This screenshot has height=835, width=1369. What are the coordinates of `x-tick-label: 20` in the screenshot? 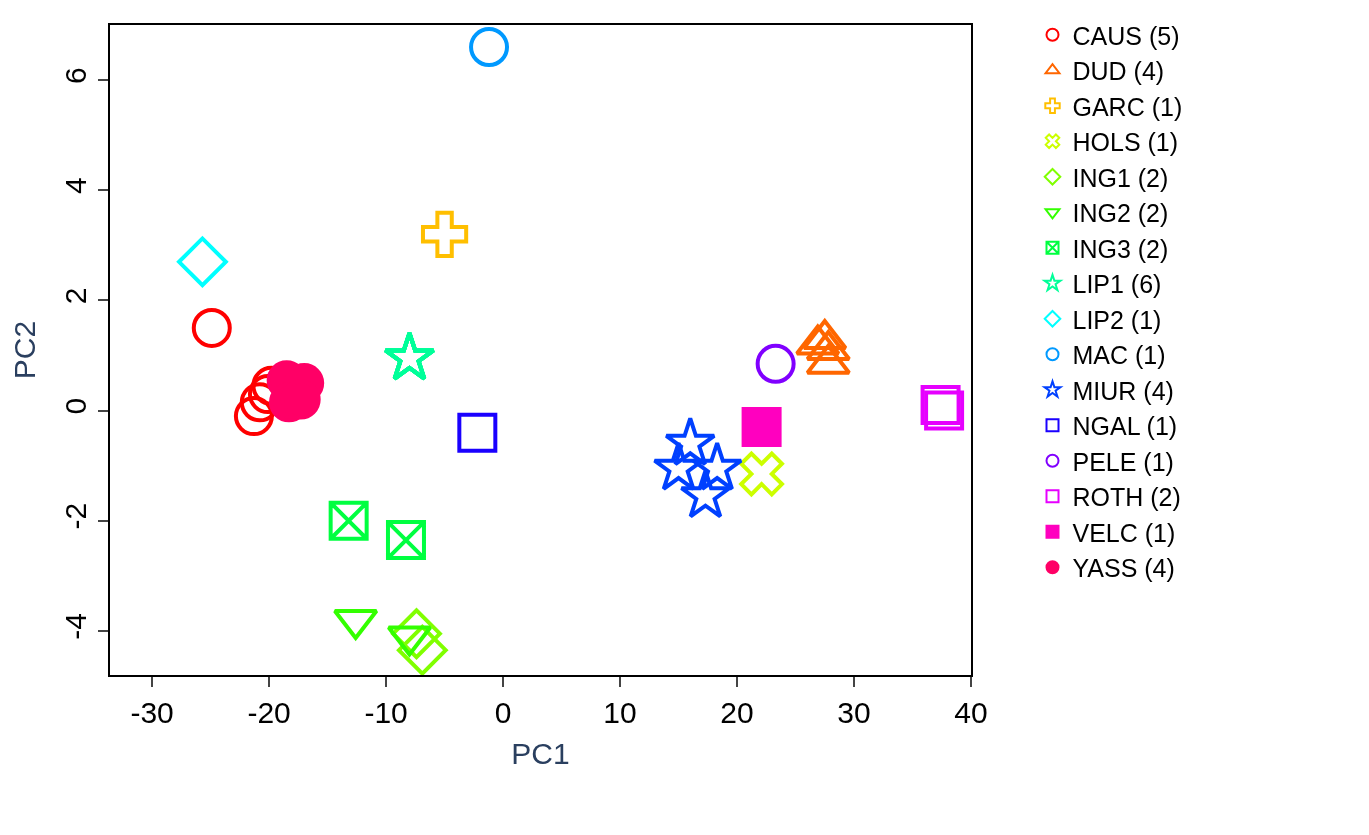 It's located at (737, 712).